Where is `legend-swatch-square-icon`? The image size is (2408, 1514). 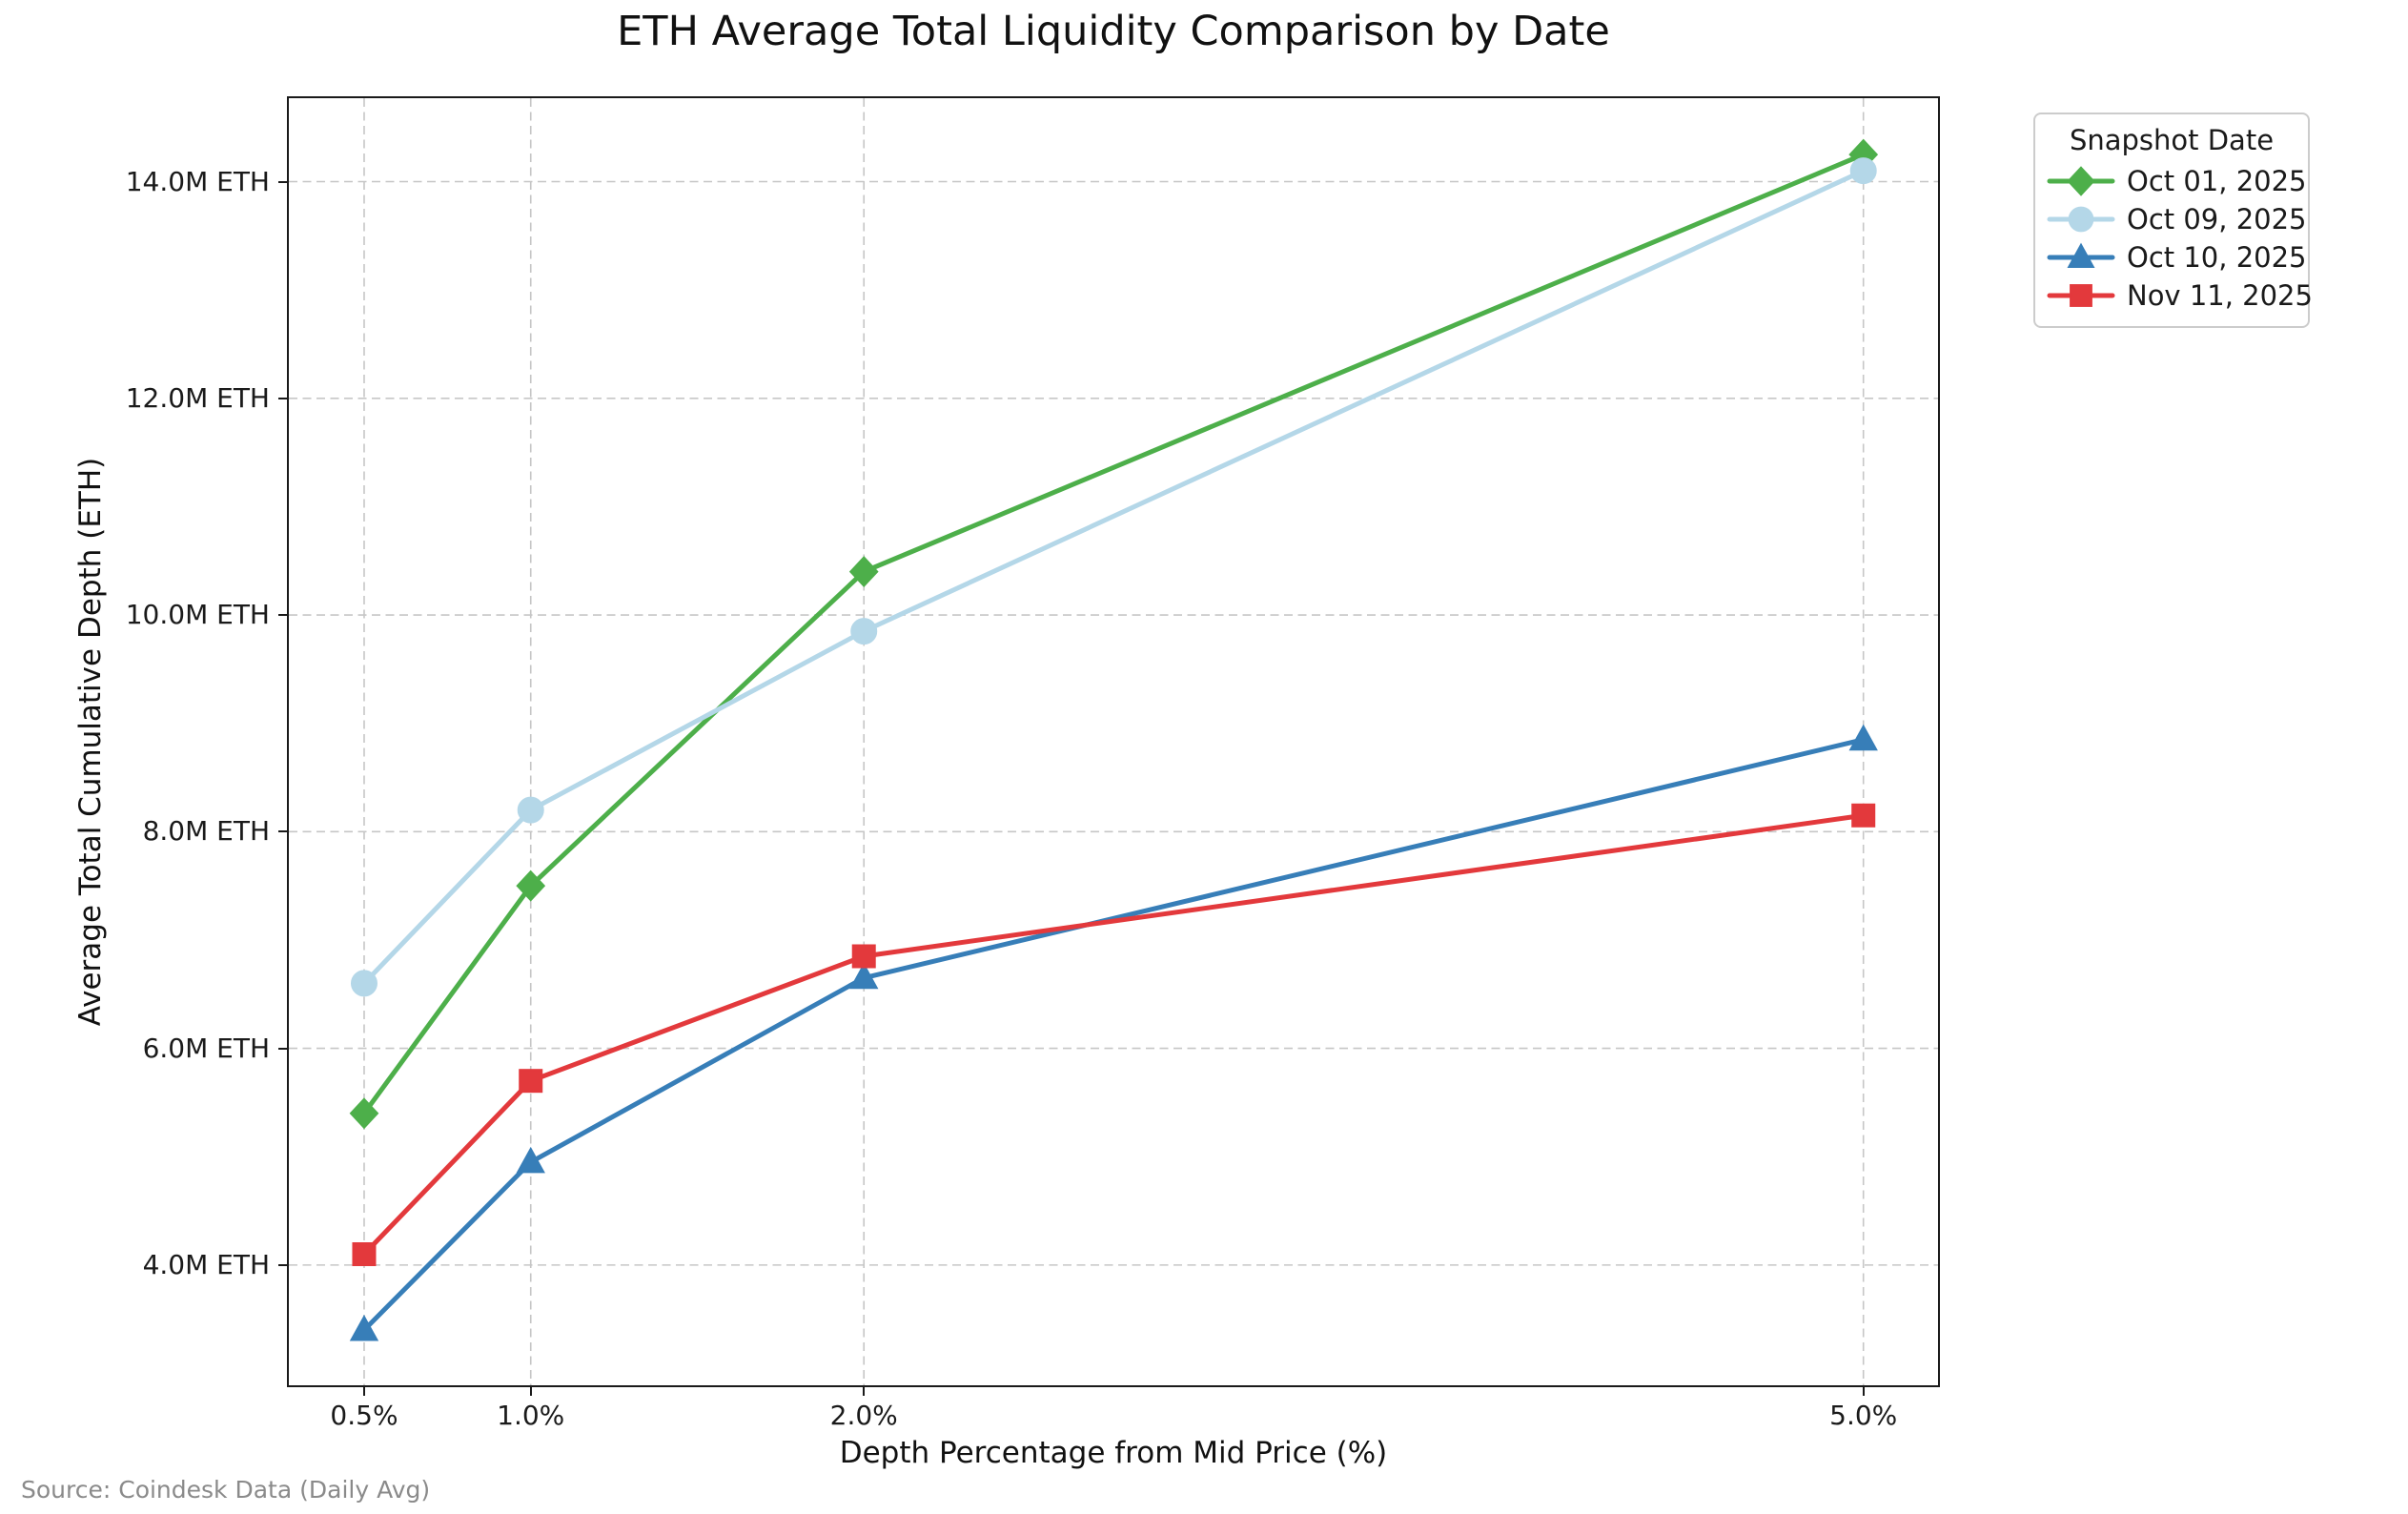 legend-swatch-square-icon is located at coordinates (2081, 295).